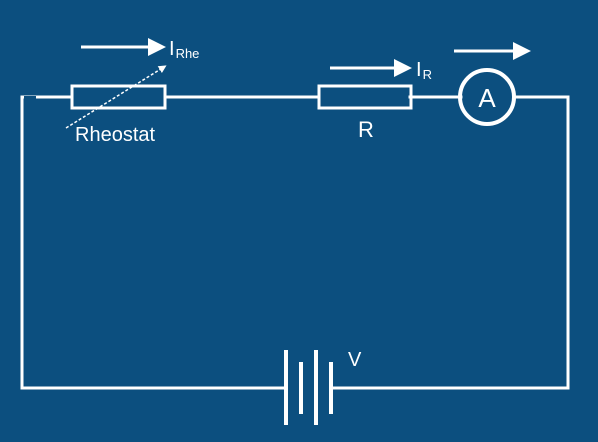  I want to click on ammeter-circle, so click(487, 97).